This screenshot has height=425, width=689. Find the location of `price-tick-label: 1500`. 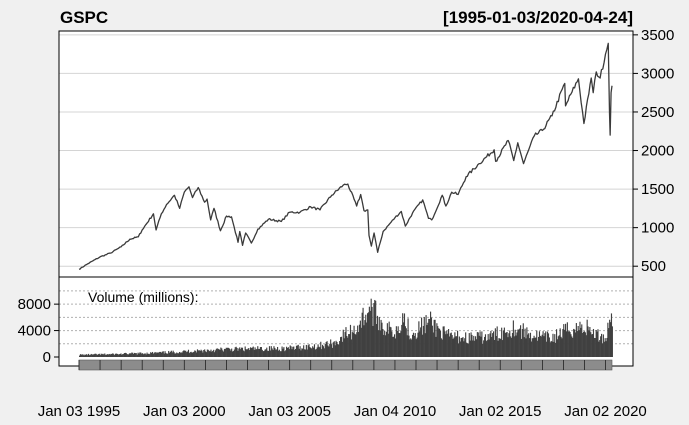

price-tick-label: 1500 is located at coordinates (657, 189).